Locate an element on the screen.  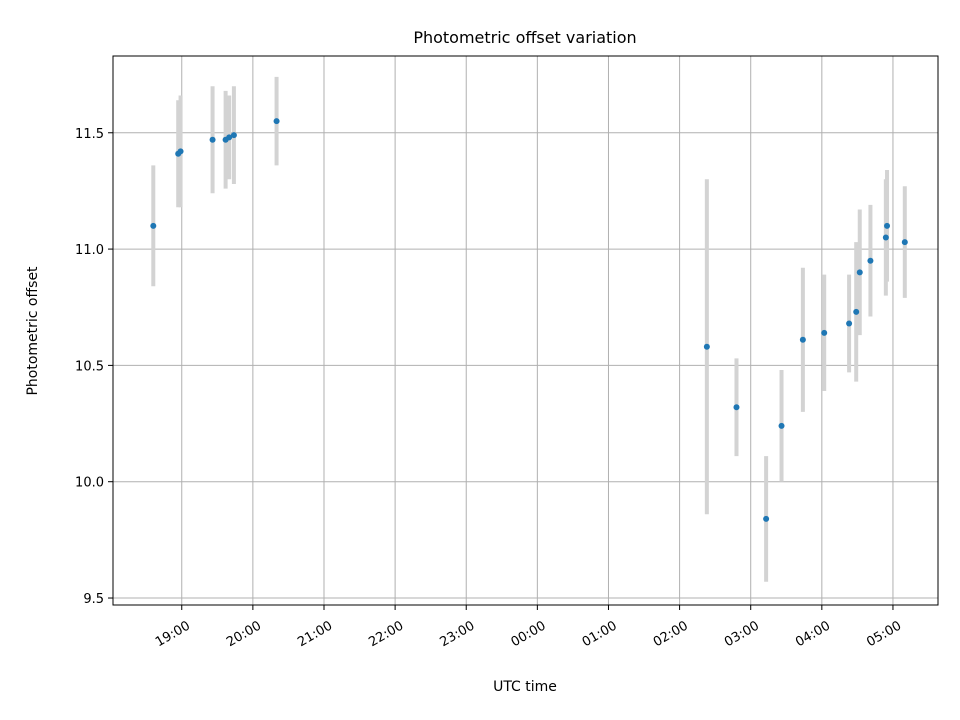
x-axis-label: UTC time is located at coordinates (525, 687).